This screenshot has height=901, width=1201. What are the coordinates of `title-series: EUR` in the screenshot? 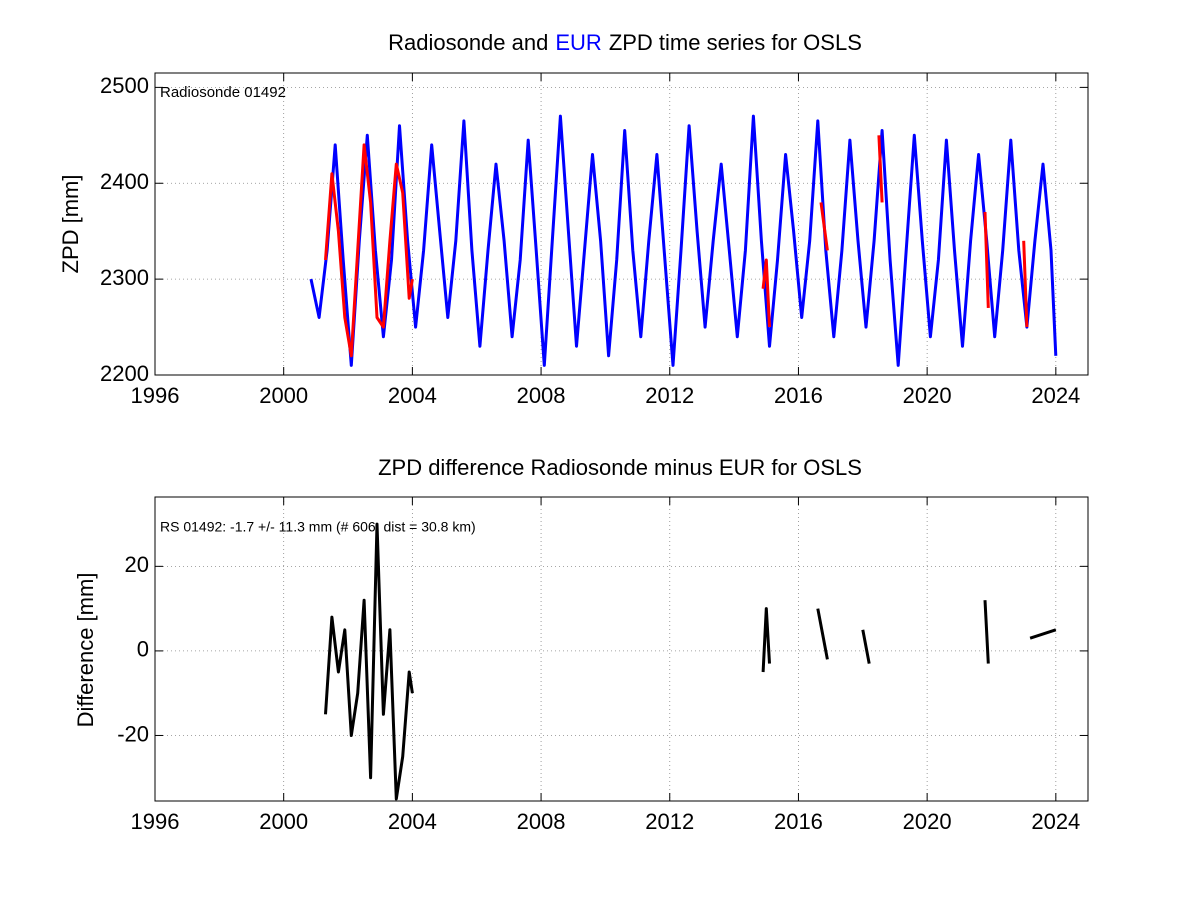 It's located at (578, 42).